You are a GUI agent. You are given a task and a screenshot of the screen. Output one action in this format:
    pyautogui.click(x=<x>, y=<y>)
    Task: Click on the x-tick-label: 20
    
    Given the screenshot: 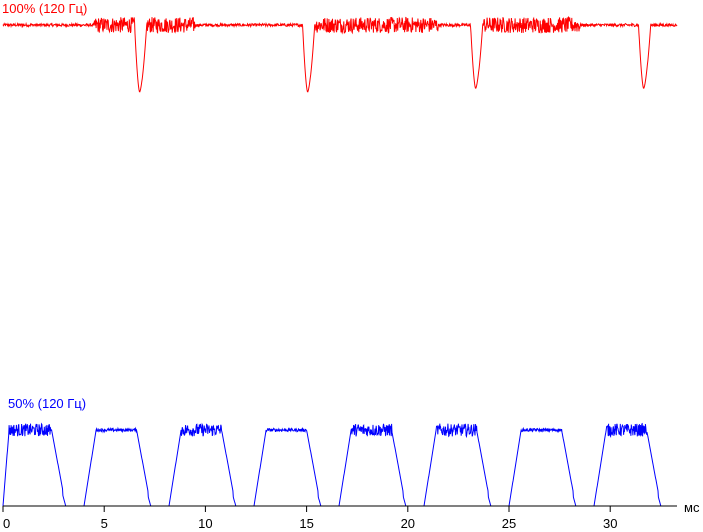 What is the action you would take?
    pyautogui.click(x=408, y=523)
    